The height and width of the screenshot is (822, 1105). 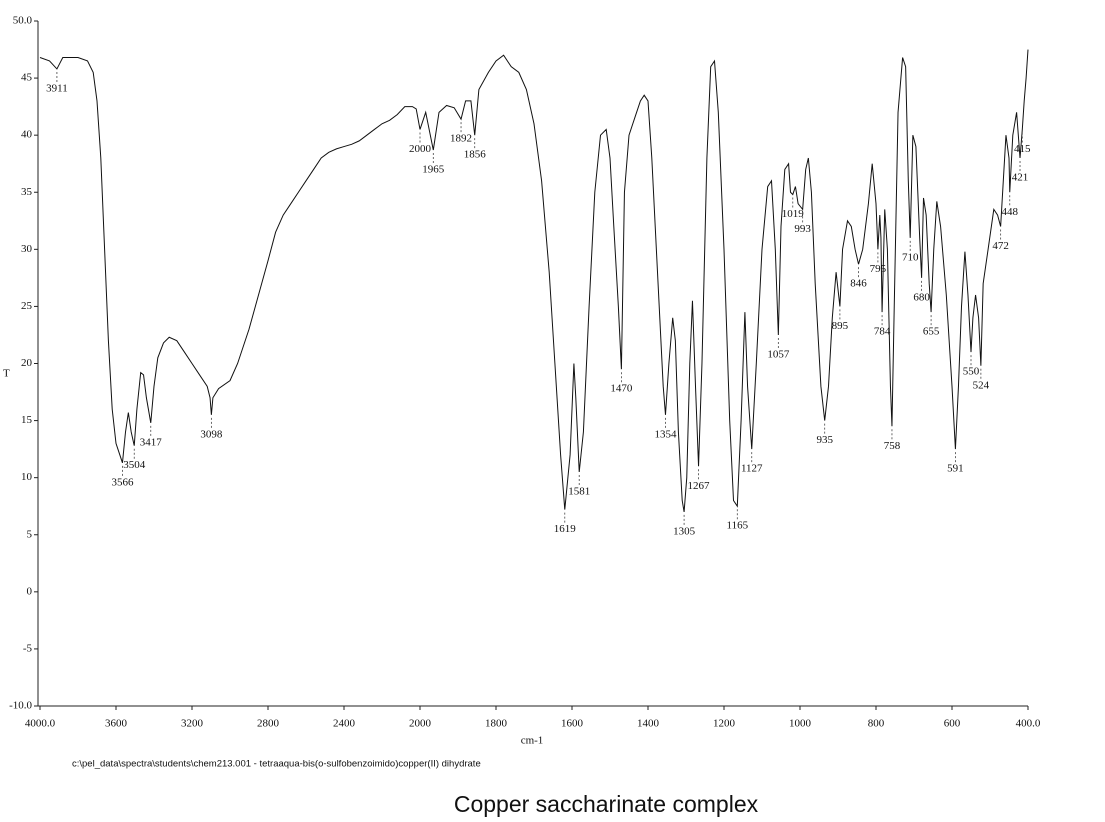 I want to click on peak-label: 784, so click(x=882, y=332).